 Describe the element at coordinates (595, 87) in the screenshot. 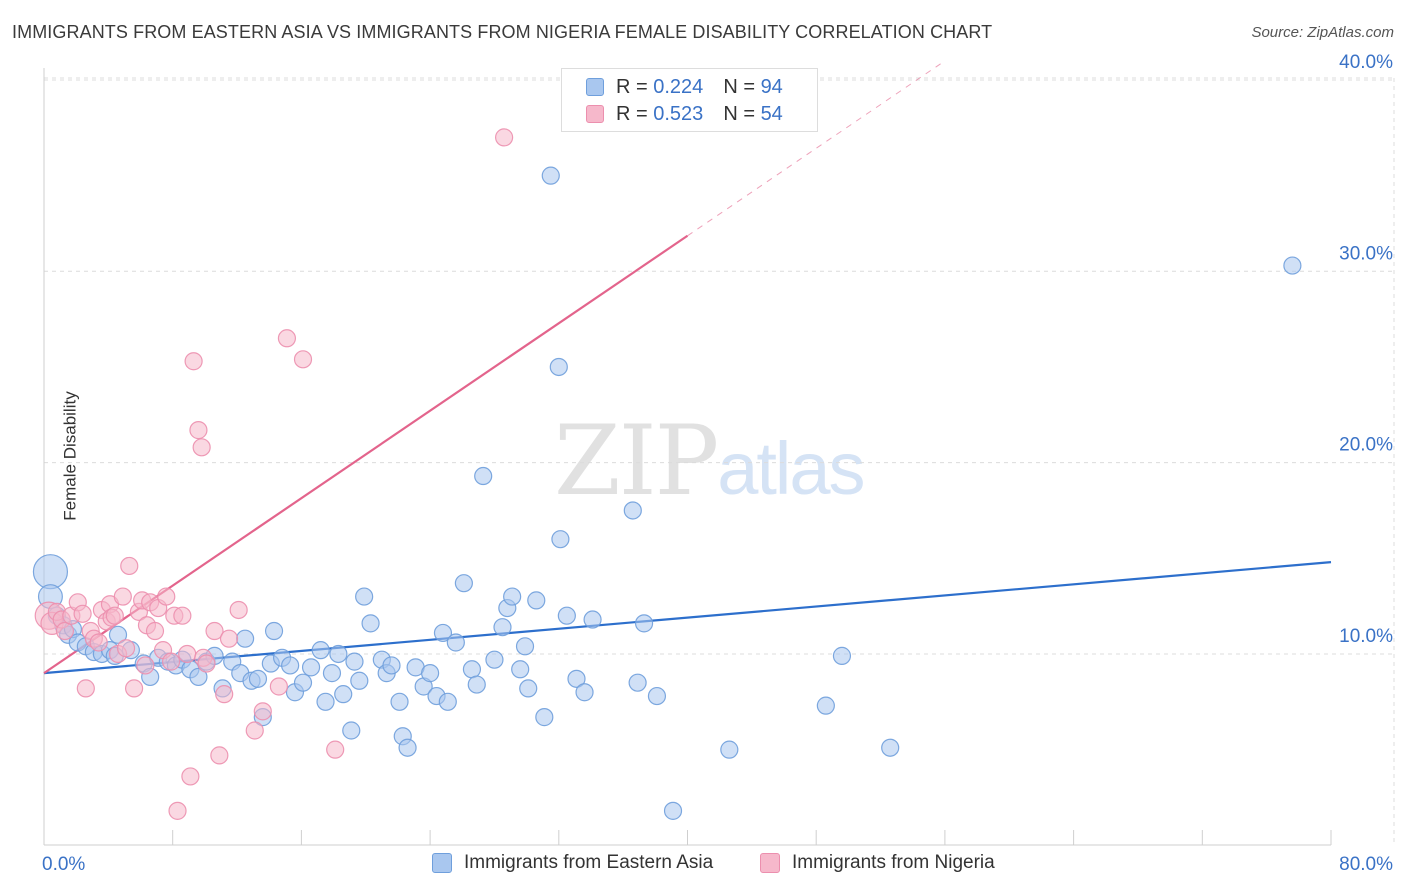

I see `legend-swatch-blue` at that location.